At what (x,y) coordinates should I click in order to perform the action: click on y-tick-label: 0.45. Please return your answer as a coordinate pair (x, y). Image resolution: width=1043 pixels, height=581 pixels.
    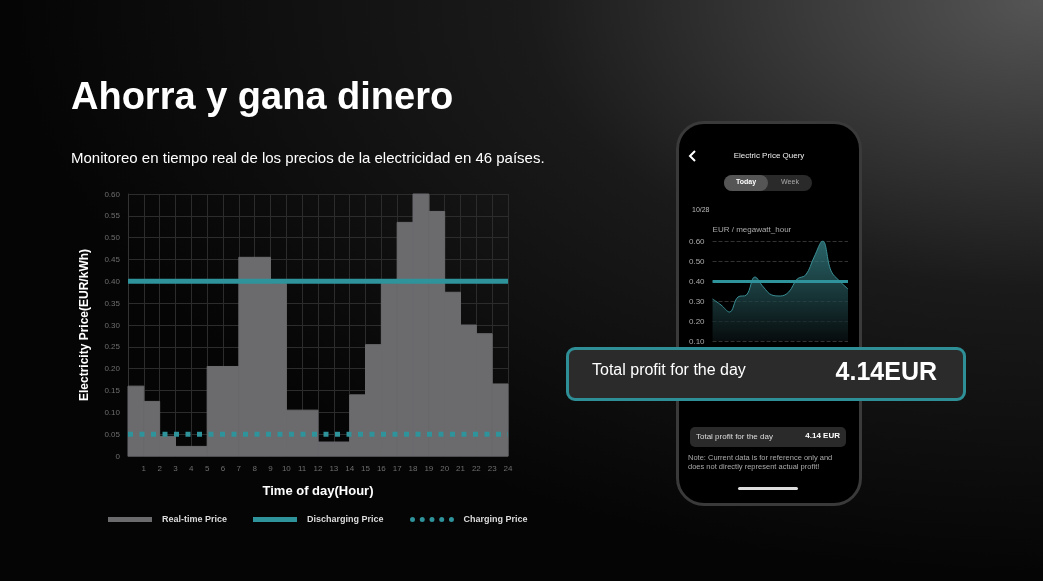
    Looking at the image, I should click on (112, 259).